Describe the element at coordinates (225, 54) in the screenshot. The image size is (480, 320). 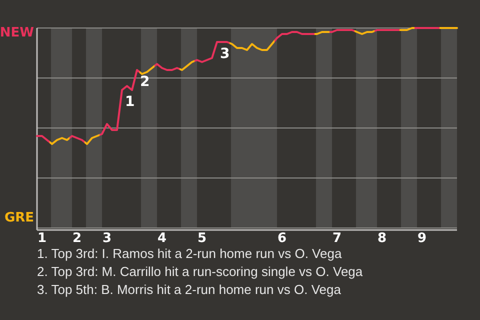
I see `annotation: 3` at that location.